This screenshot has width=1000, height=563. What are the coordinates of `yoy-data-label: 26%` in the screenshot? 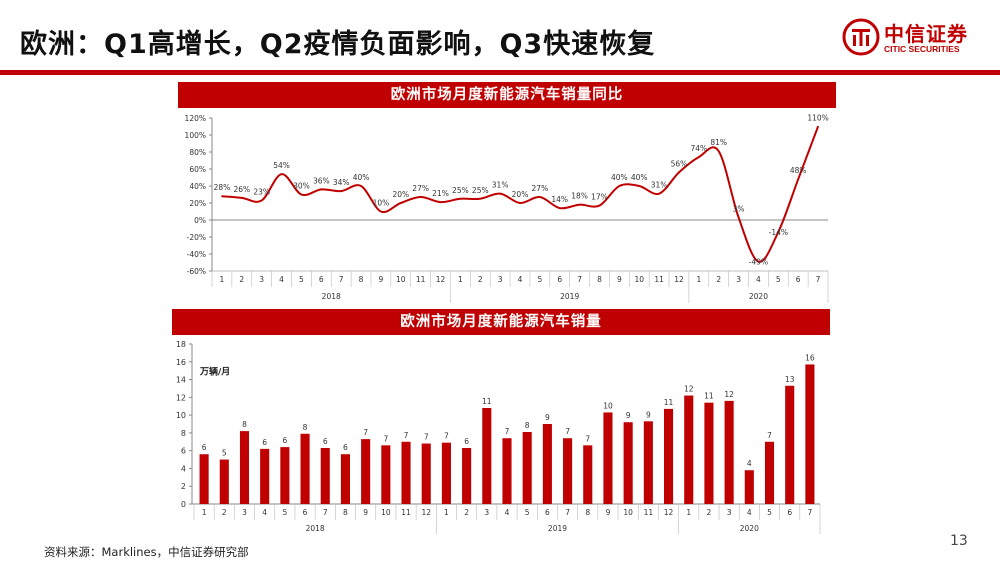 It's located at (241, 189).